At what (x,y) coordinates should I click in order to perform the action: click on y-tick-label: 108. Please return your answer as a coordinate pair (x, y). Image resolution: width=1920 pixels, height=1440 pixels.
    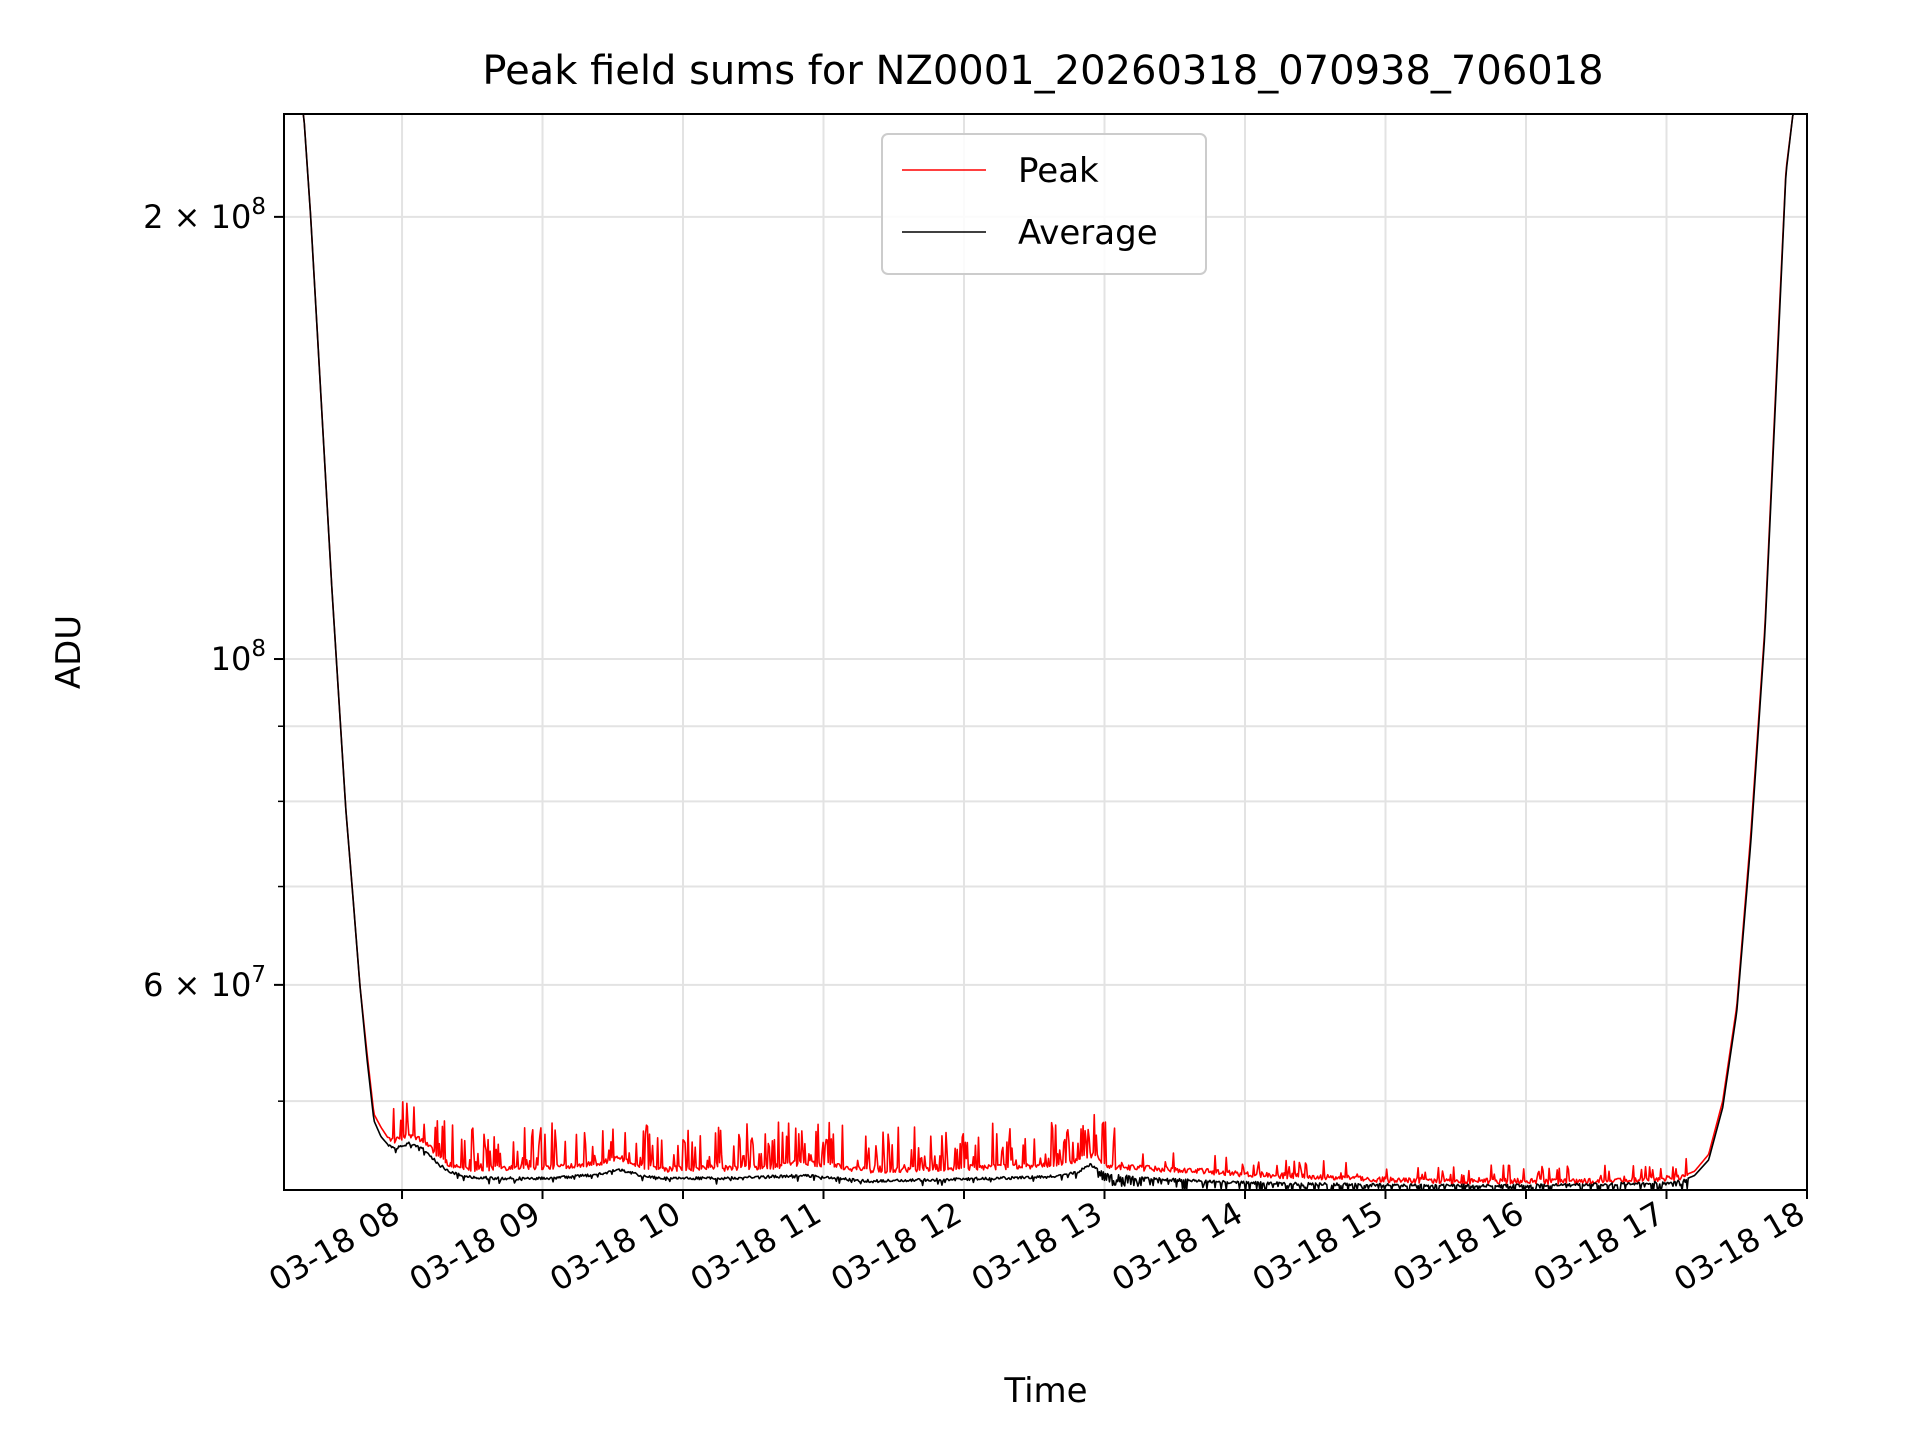
    Looking at the image, I should click on (238, 657).